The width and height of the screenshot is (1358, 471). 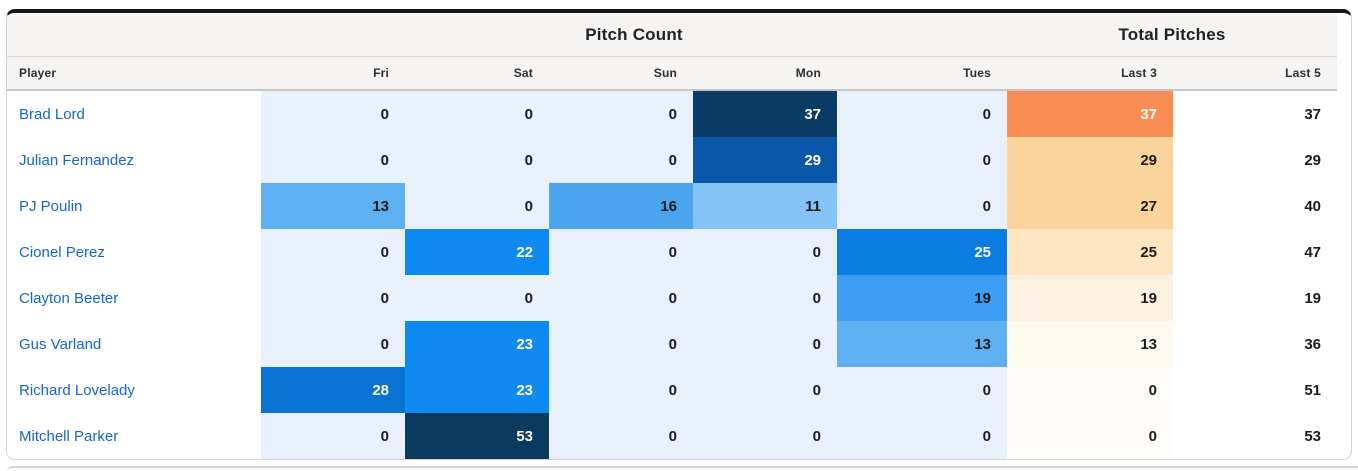 What do you see at coordinates (333, 206) in the screenshot?
I see `cell-fri: 13` at bounding box center [333, 206].